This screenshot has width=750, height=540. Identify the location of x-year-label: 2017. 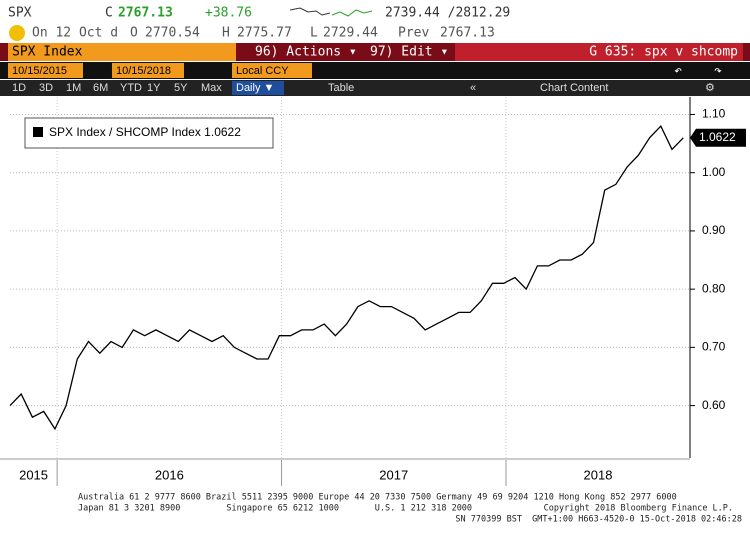
(393, 474).